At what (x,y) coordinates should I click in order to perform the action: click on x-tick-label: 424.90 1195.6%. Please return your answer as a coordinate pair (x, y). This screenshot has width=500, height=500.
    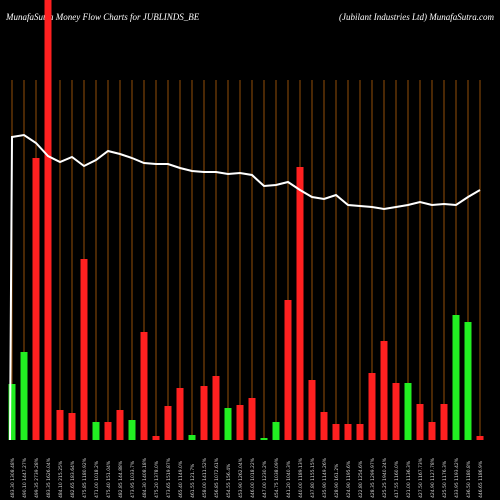
    Looking at the image, I should click on (349, 479).